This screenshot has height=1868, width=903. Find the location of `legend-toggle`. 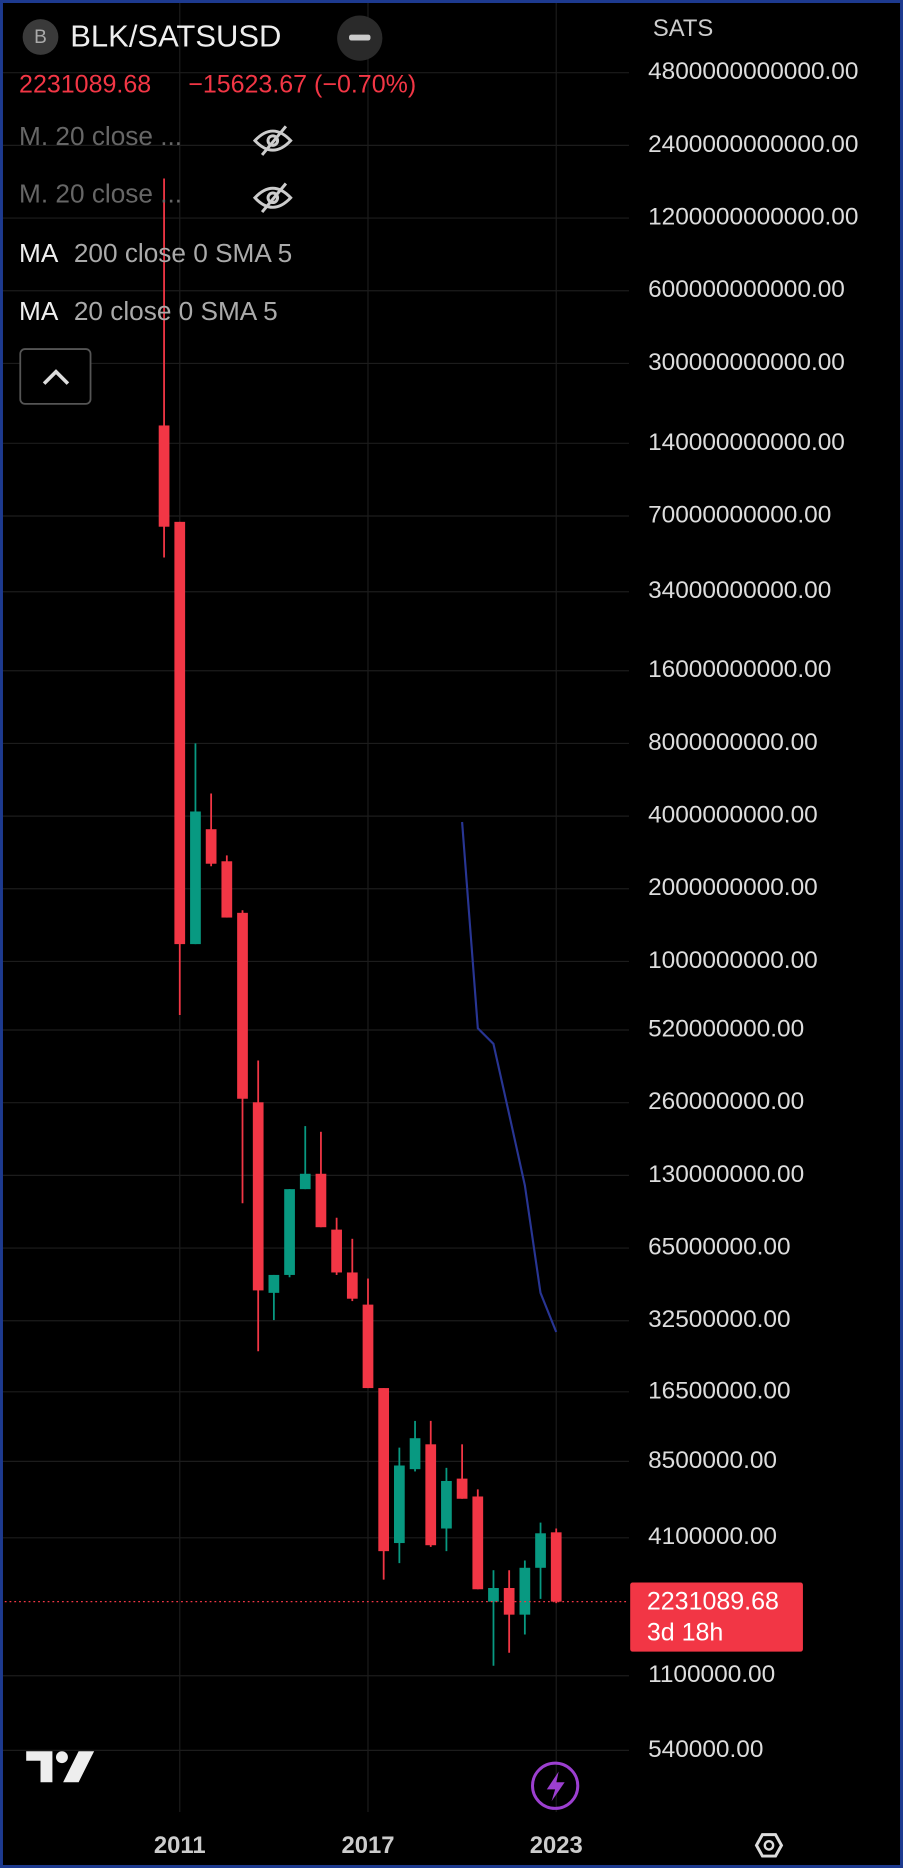

legend-toggle is located at coordinates (55, 376).